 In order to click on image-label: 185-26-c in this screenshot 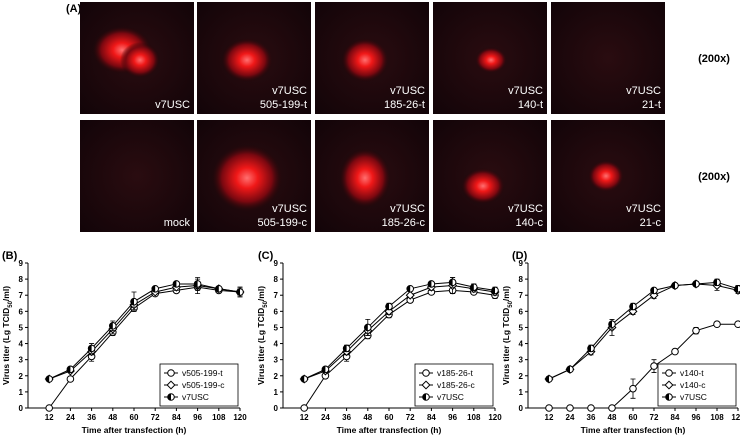, I will do `click(404, 223)`.